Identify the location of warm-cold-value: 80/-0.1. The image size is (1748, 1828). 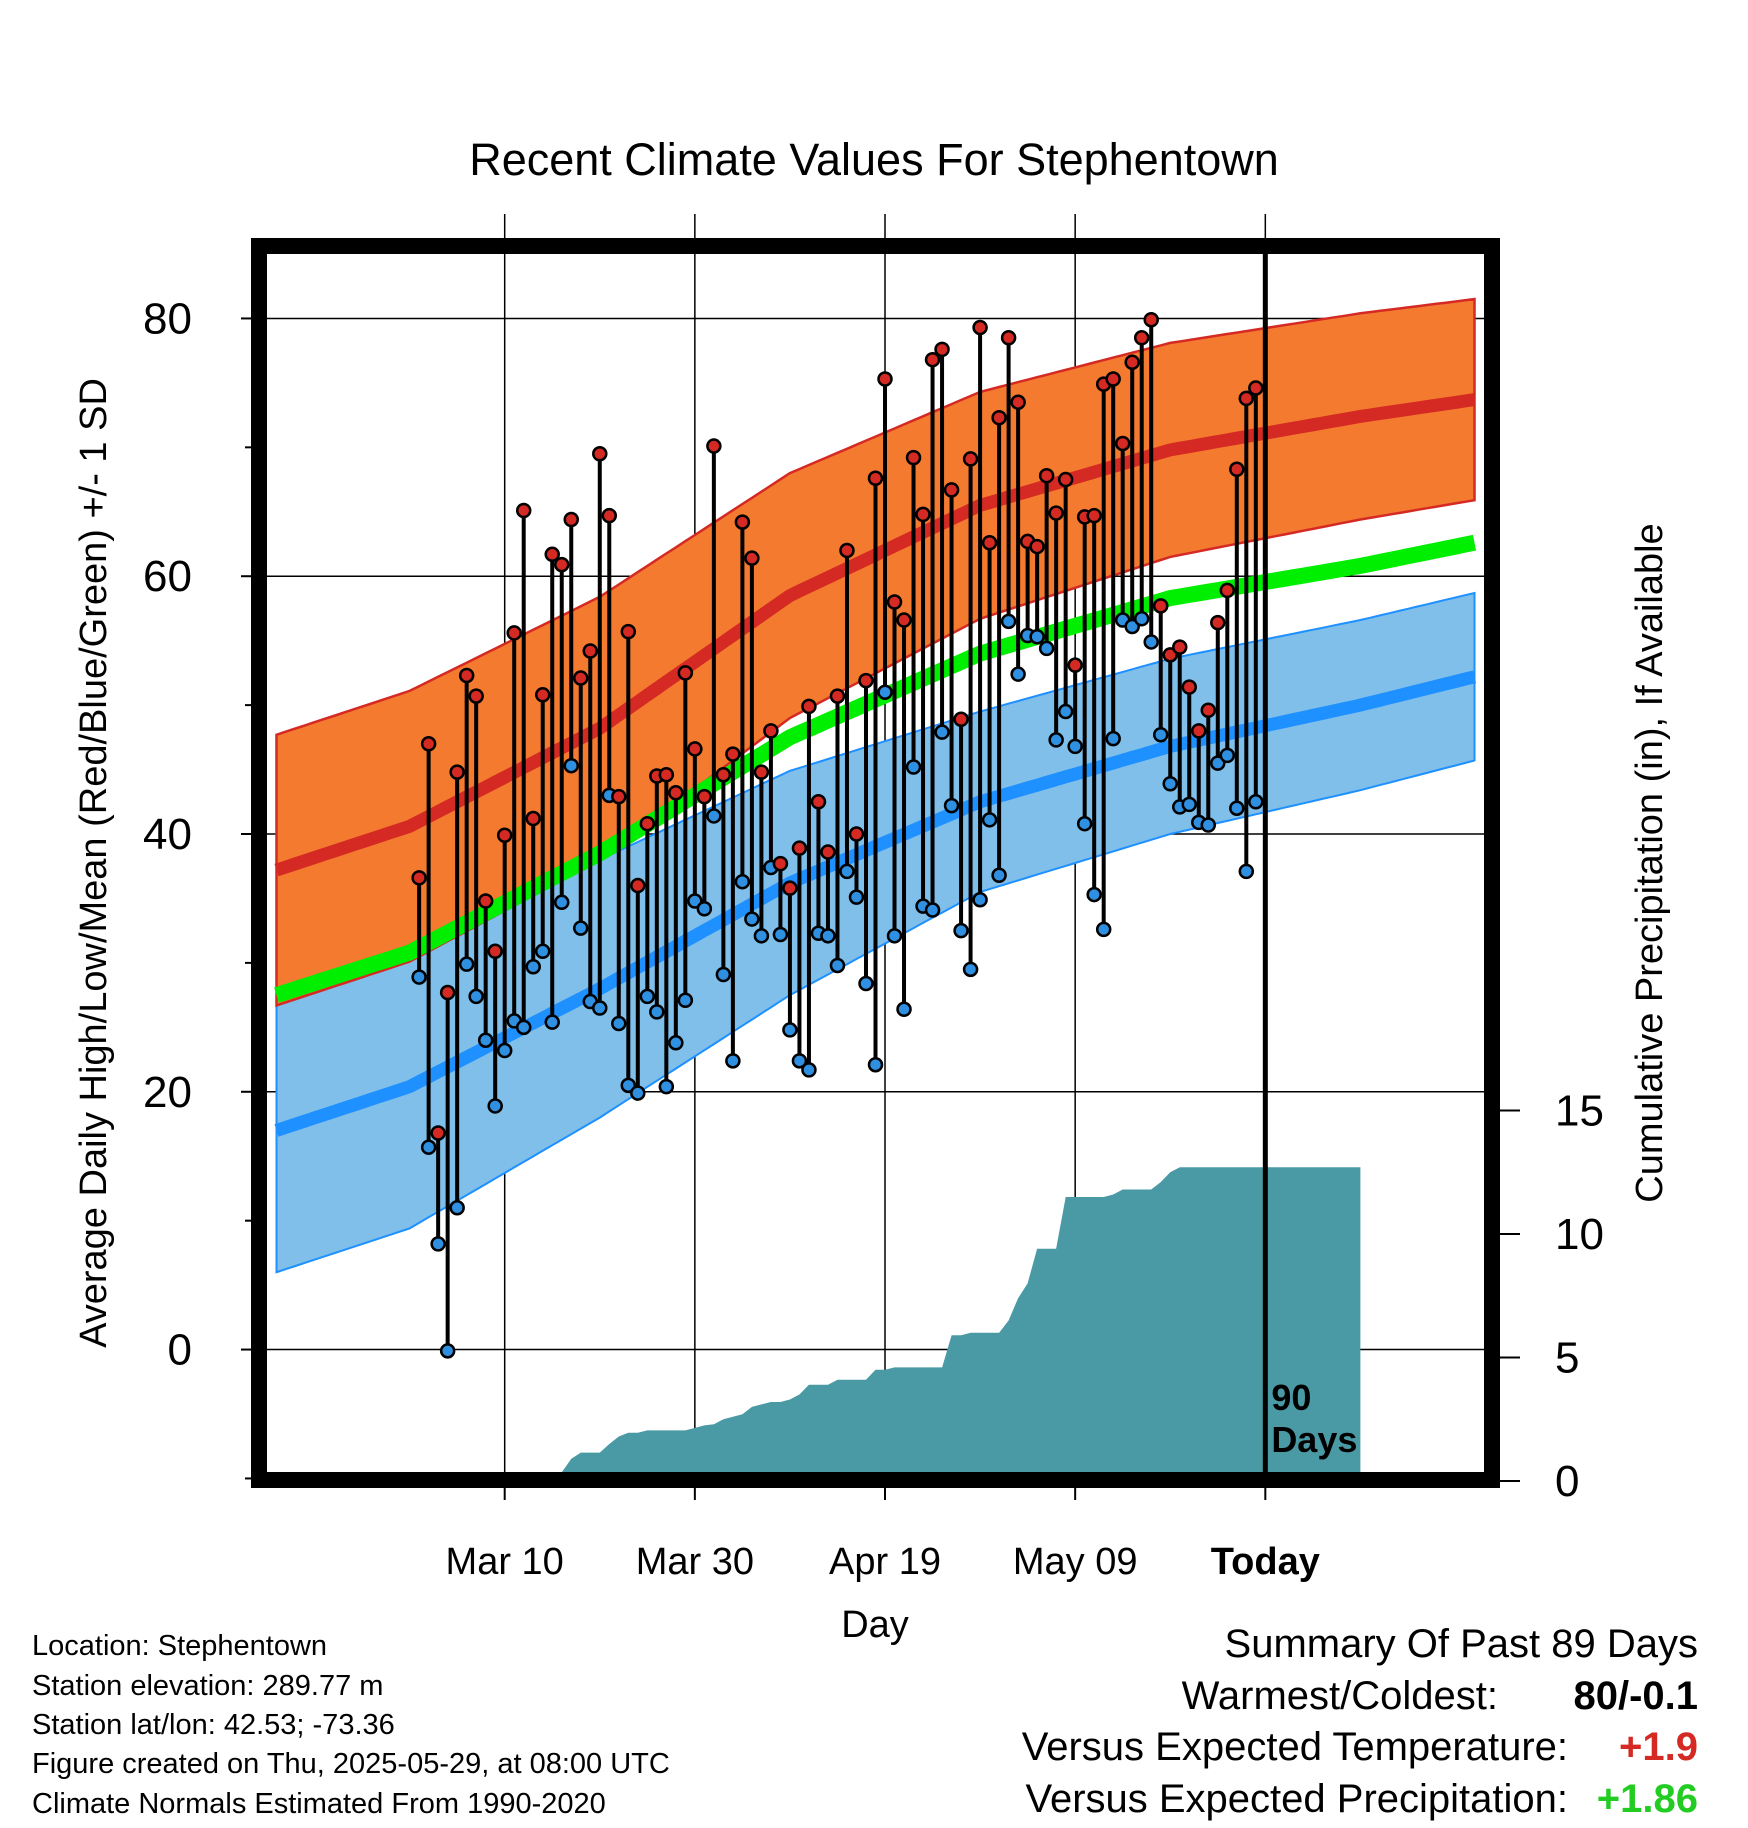
(1635, 1696).